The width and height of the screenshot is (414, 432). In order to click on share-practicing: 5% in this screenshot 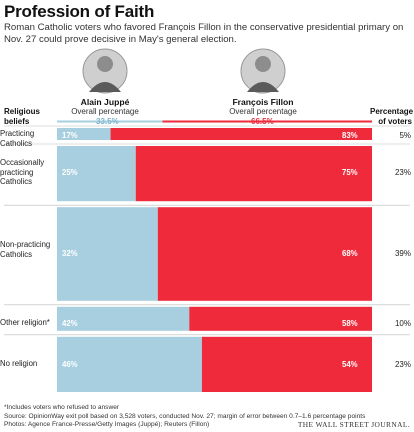, I will do `click(405, 135)`.